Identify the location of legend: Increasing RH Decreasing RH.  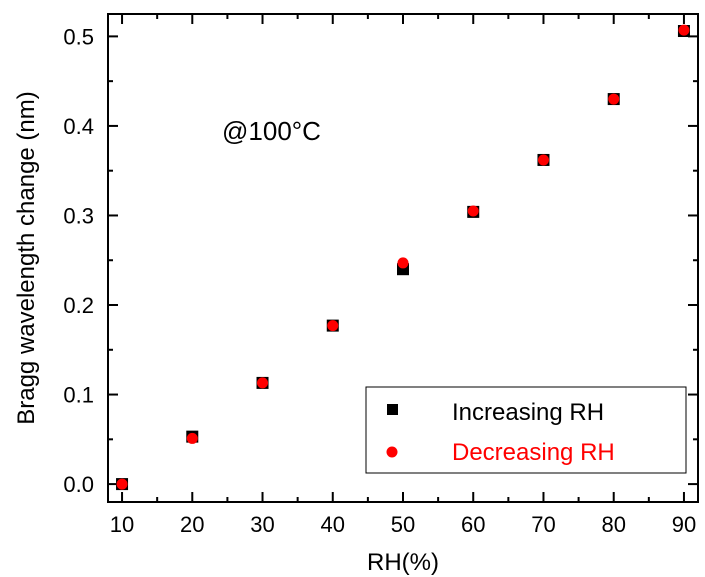
(526, 430).